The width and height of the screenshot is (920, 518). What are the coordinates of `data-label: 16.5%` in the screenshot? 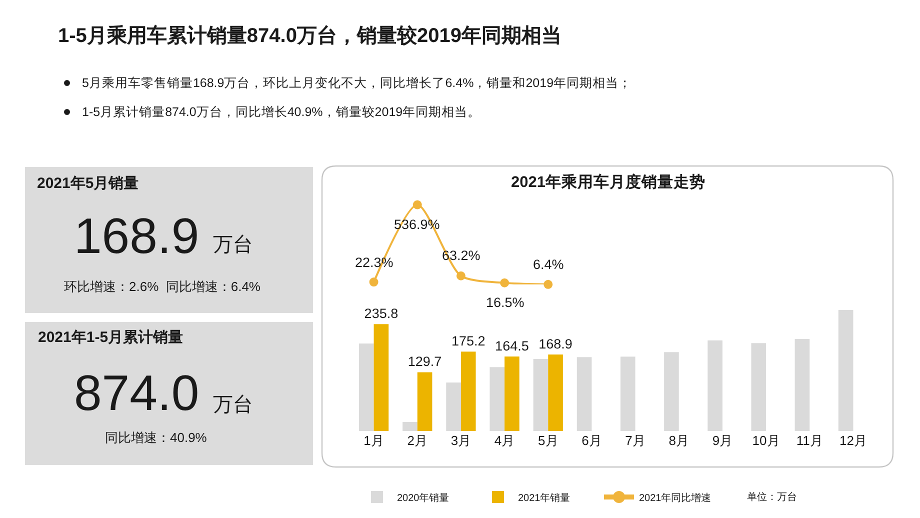 It's located at (505, 302).